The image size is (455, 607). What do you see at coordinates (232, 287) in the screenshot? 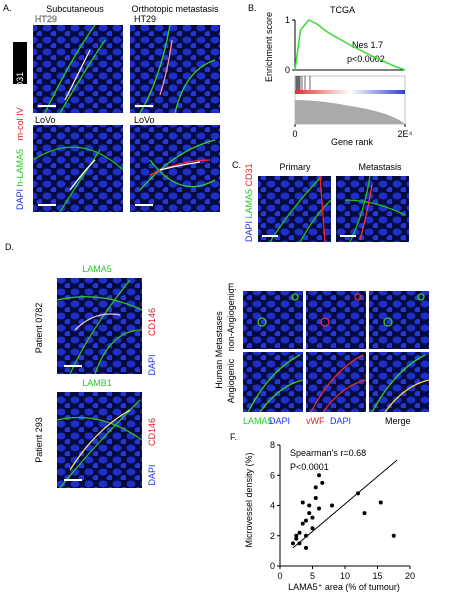
I see `panel-letter: E.` at bounding box center [232, 287].